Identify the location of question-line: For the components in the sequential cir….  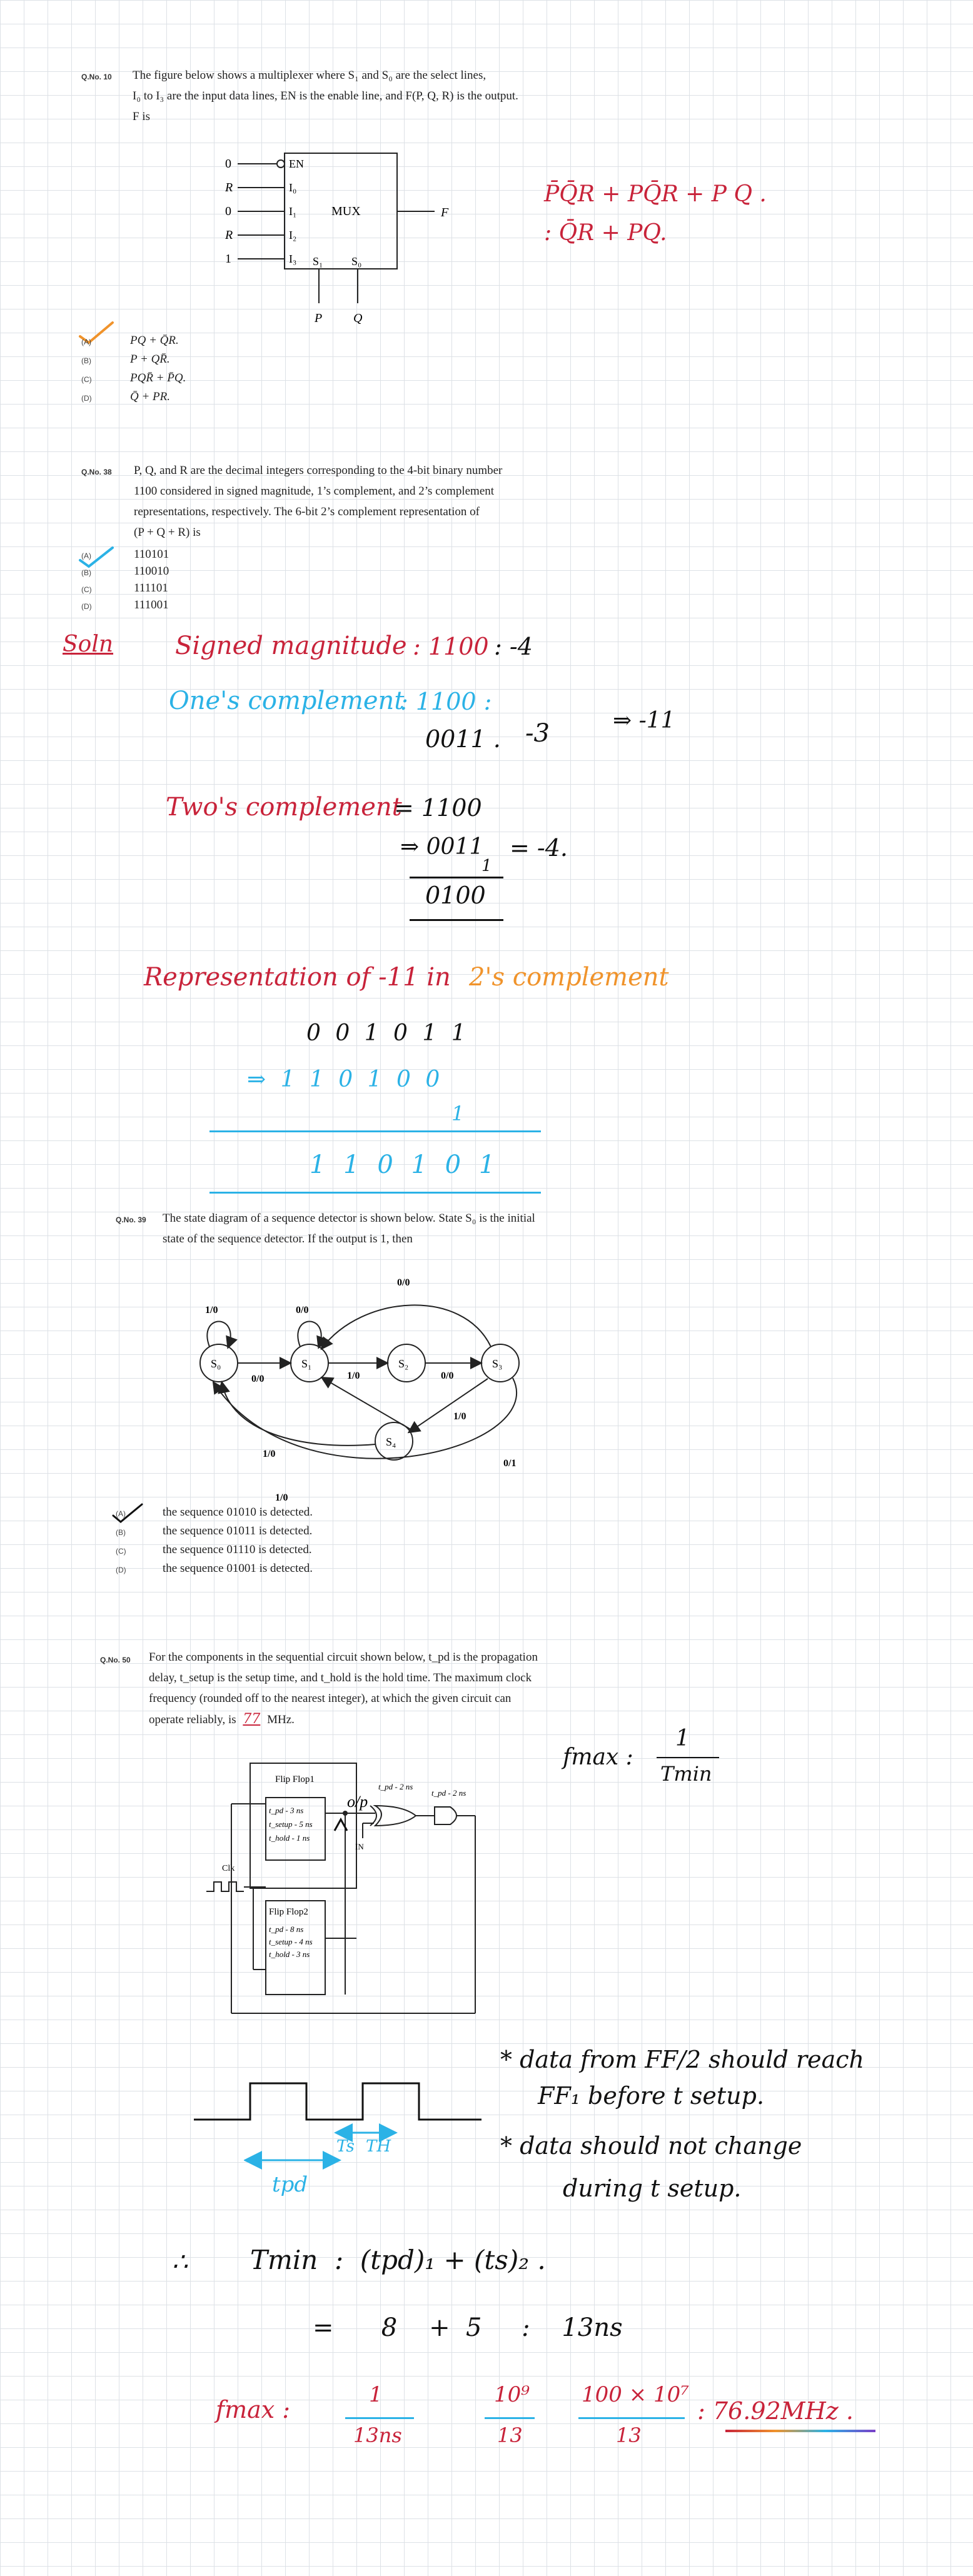
(343, 1657).